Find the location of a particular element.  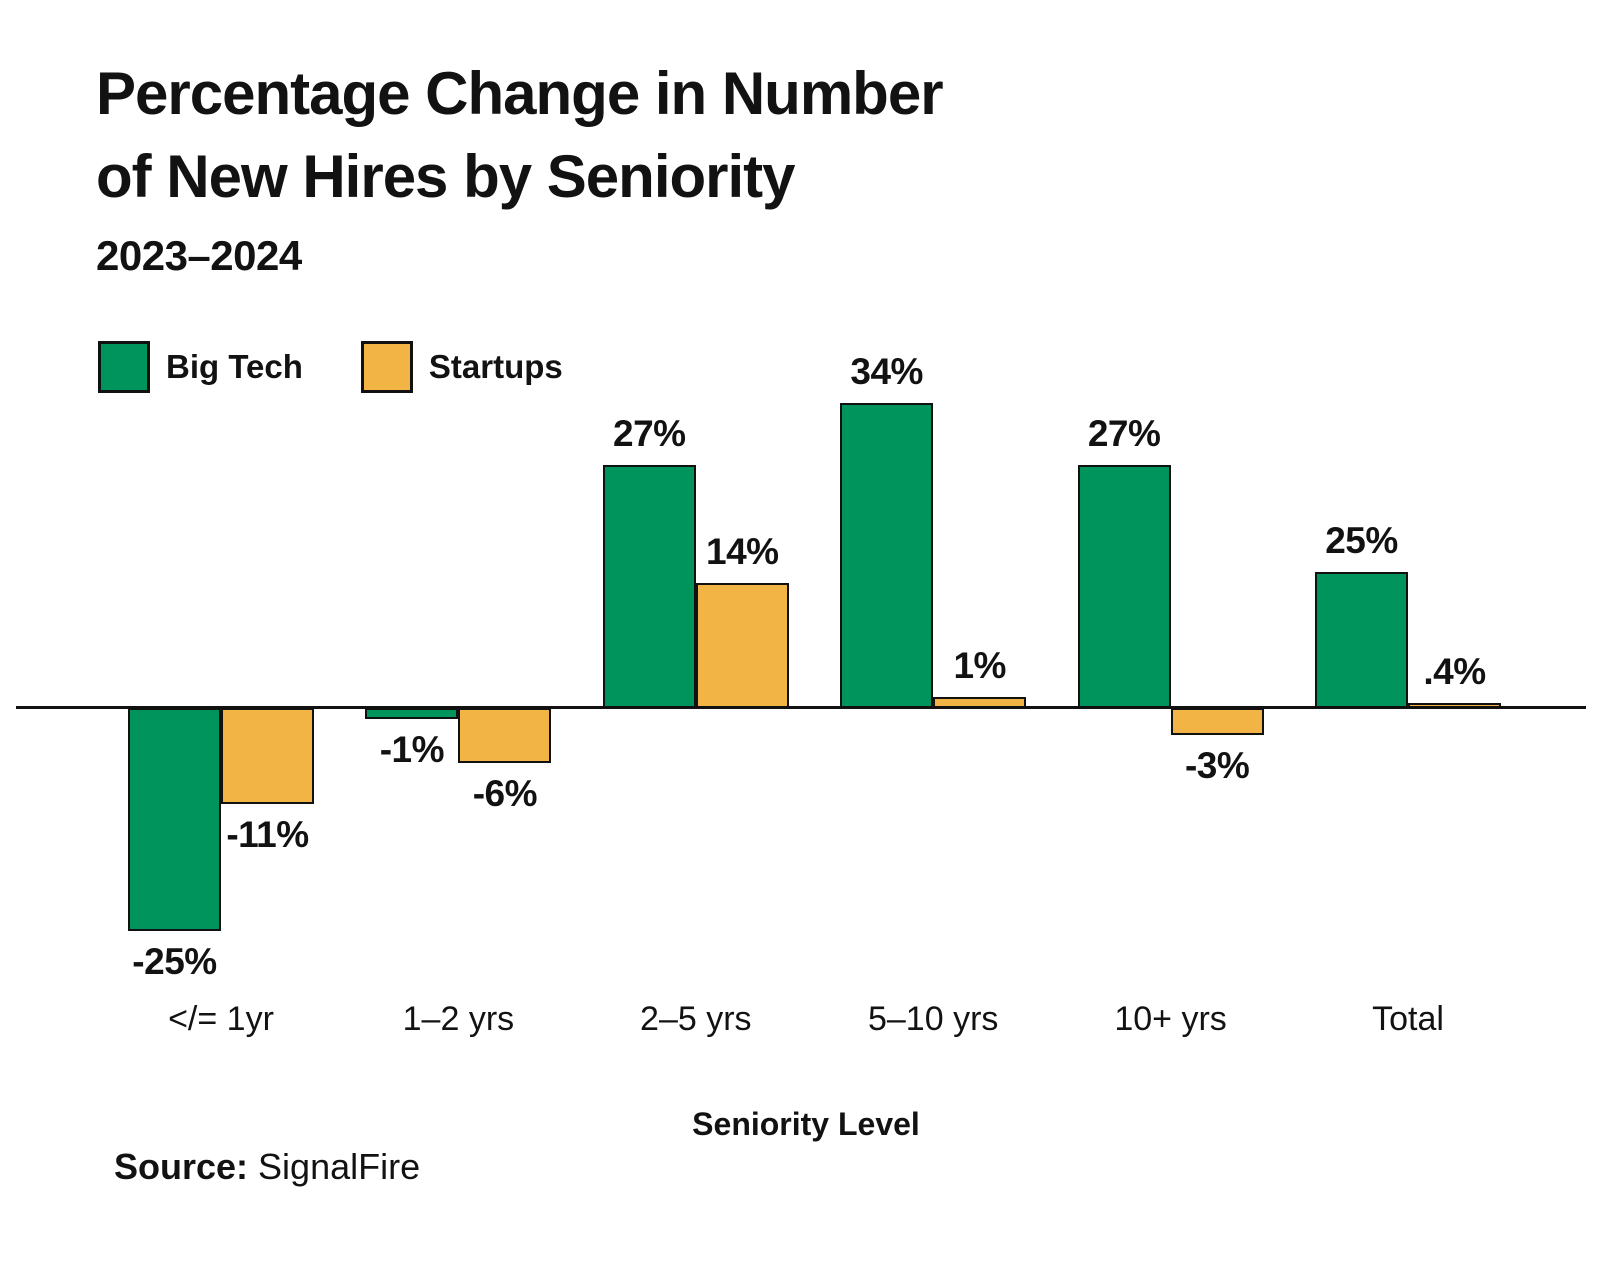

bar-startups-10-yrs is located at coordinates (1217, 721).